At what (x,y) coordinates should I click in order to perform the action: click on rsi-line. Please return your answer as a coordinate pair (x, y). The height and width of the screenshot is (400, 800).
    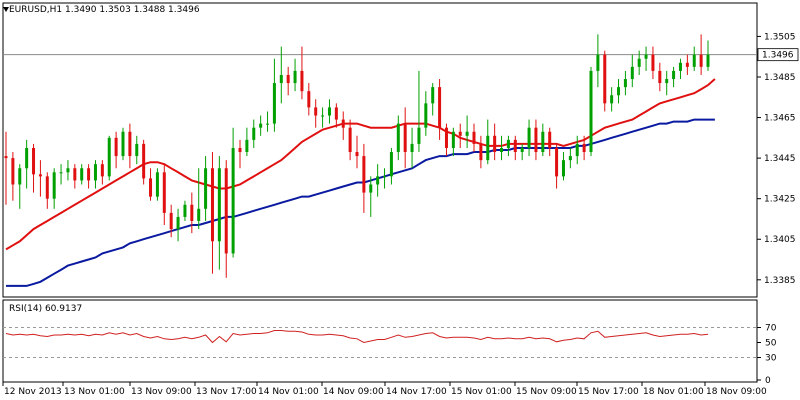
    Looking at the image, I should click on (357, 337).